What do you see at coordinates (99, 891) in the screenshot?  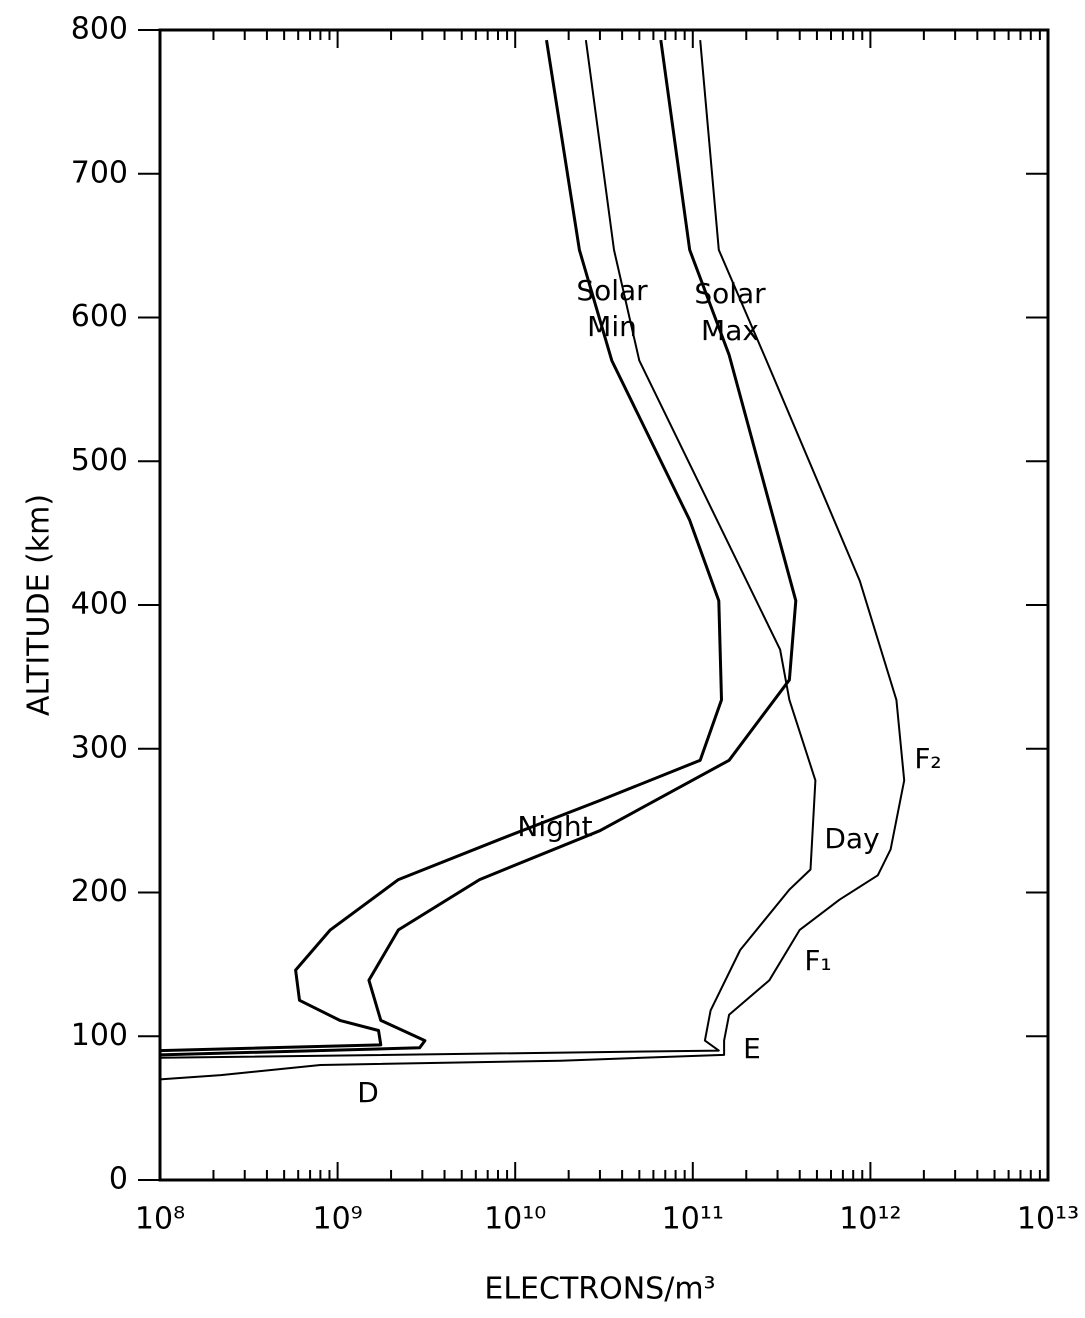 I see `y-tick-label: 200` at bounding box center [99, 891].